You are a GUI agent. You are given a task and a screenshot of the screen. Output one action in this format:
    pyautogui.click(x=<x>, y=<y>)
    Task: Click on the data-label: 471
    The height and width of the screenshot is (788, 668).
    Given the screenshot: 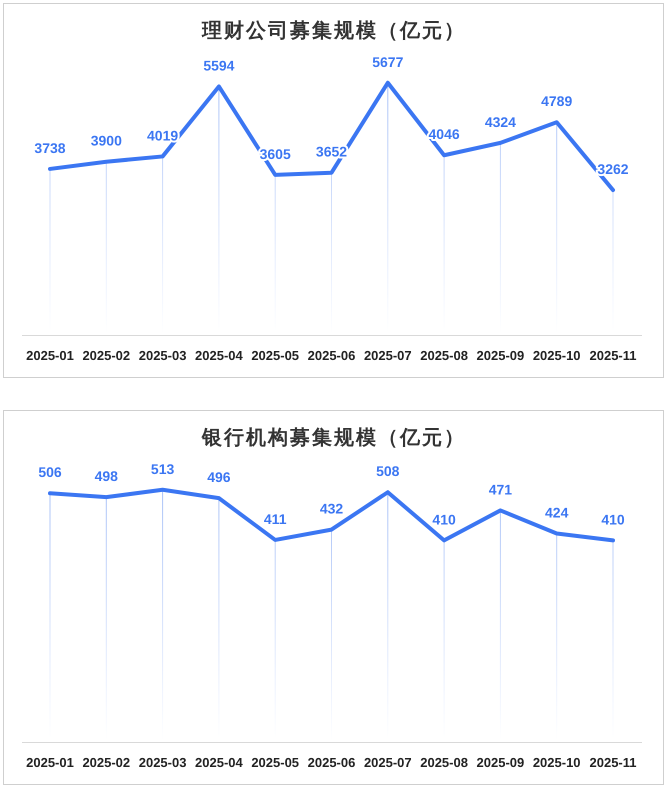 What is the action you would take?
    pyautogui.click(x=500, y=489)
    